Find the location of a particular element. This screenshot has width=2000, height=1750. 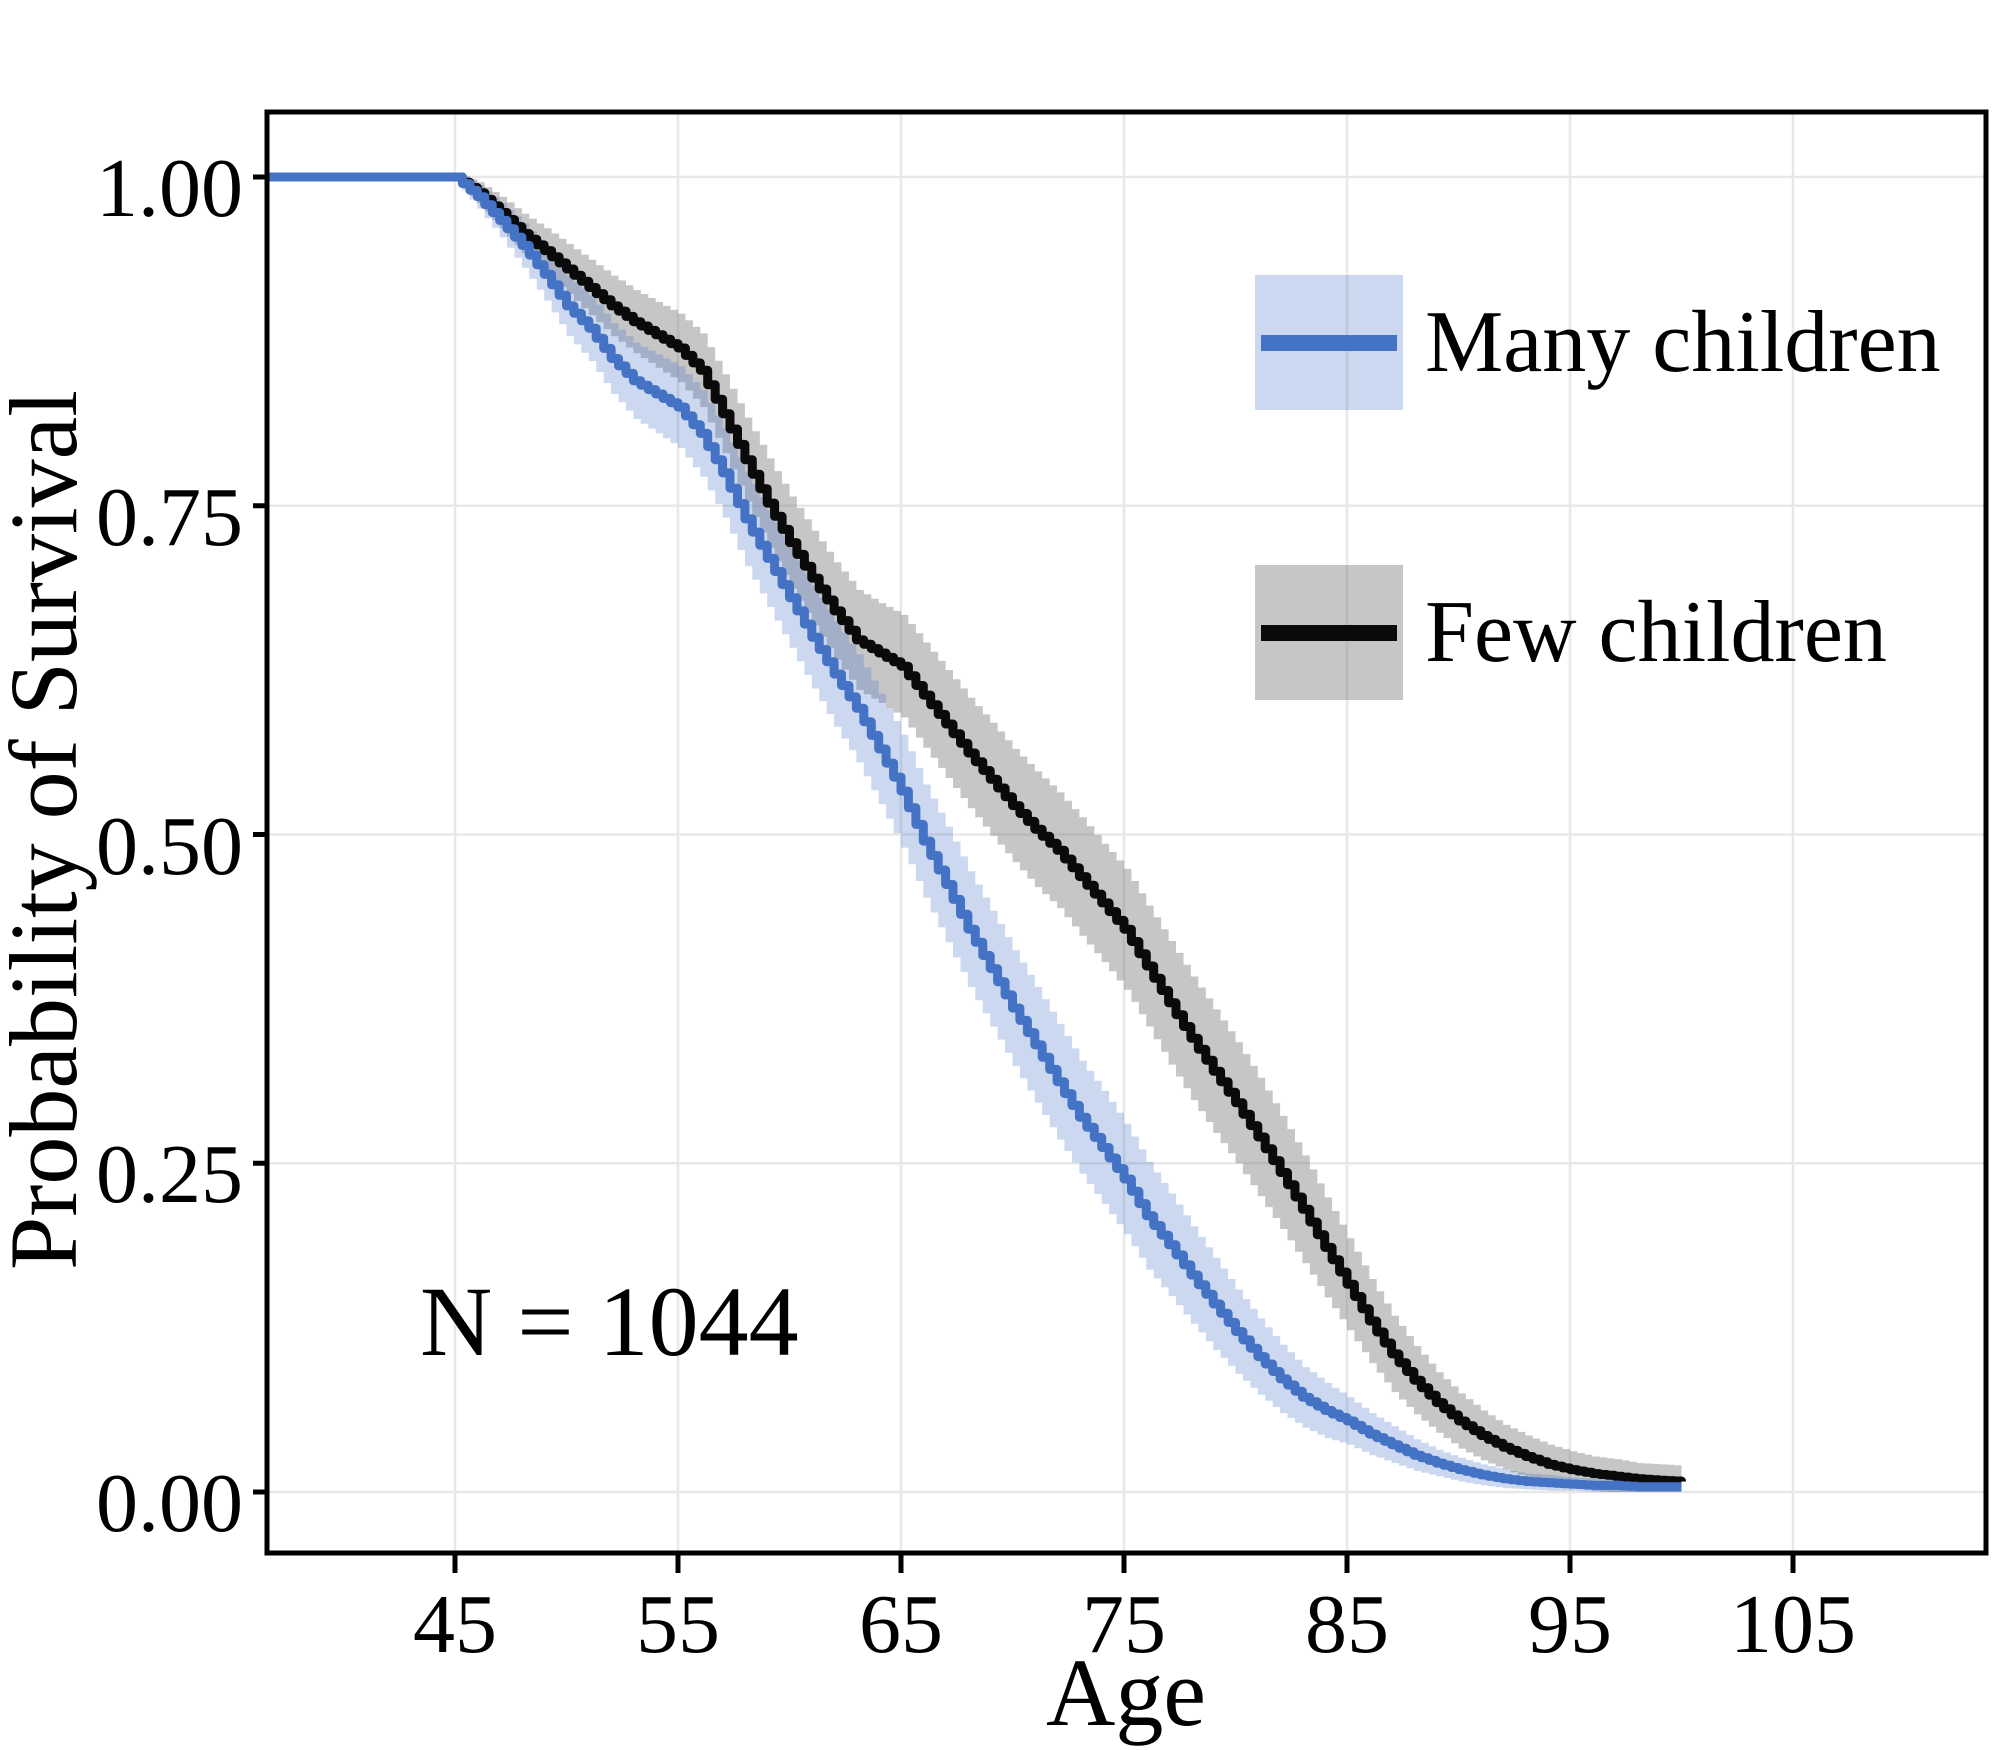

x-tick-label: 55 is located at coordinates (678, 1624).